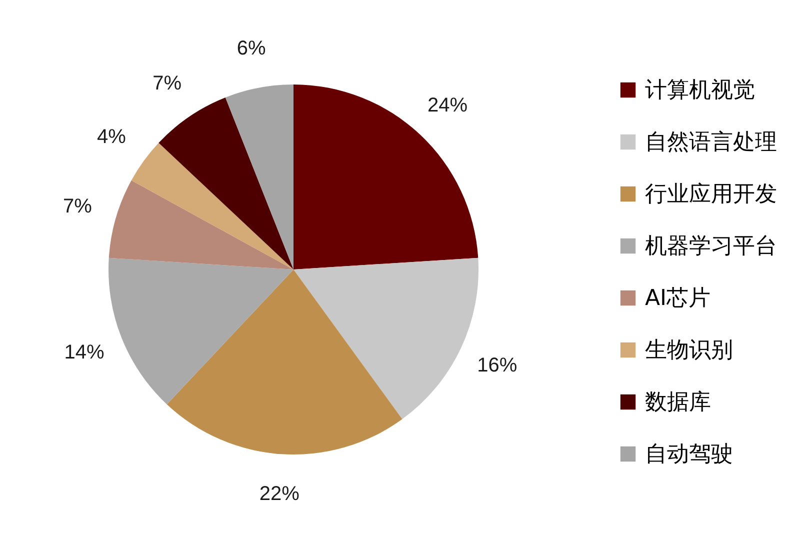  Describe the element at coordinates (711, 142) in the screenshot. I see `legend-label: 自然语言处理` at that location.